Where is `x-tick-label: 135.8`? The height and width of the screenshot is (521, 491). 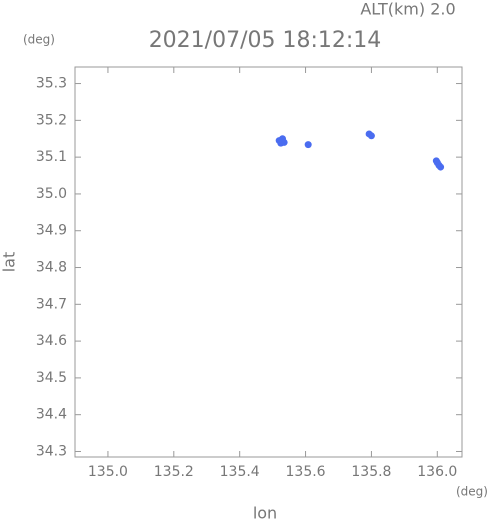
x-tick-label: 135.8 is located at coordinates (371, 472).